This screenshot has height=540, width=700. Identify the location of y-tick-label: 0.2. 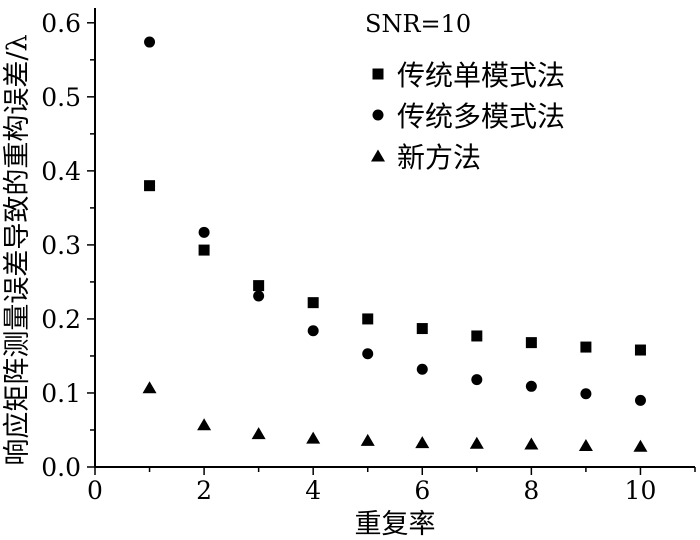
(61, 319).